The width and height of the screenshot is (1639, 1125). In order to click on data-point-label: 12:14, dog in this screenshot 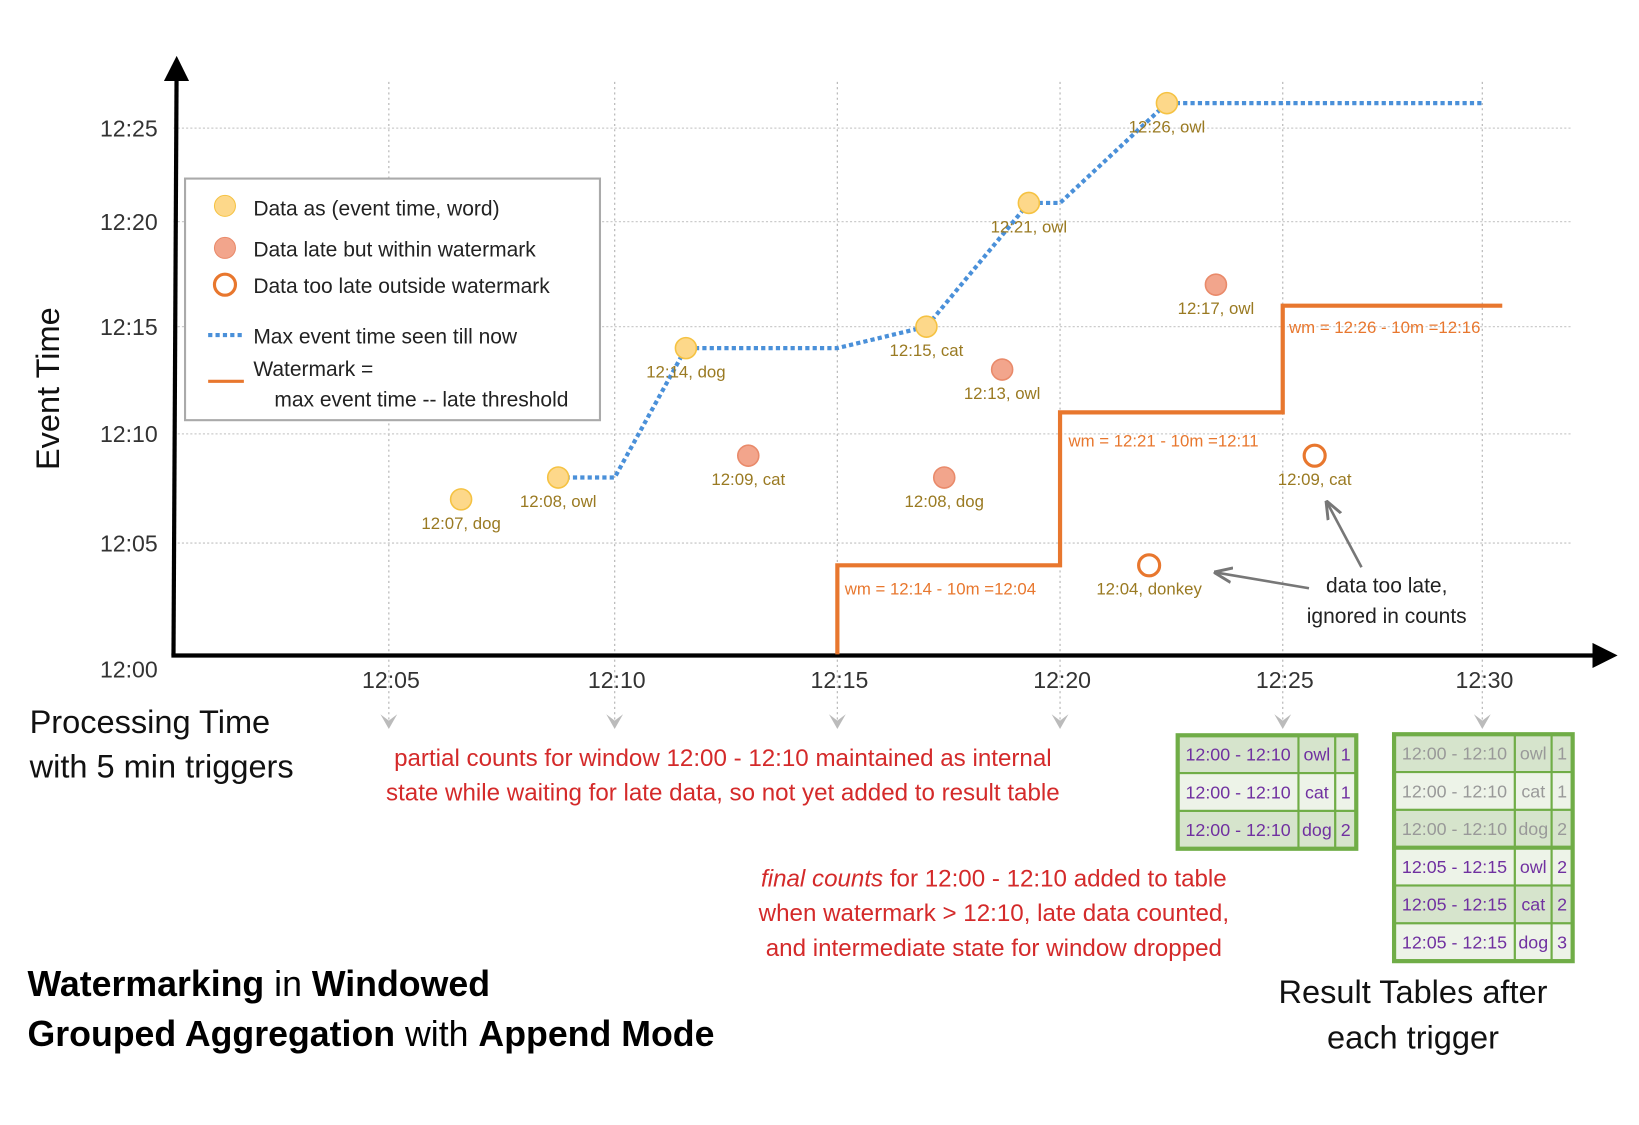, I will do `click(685, 372)`.